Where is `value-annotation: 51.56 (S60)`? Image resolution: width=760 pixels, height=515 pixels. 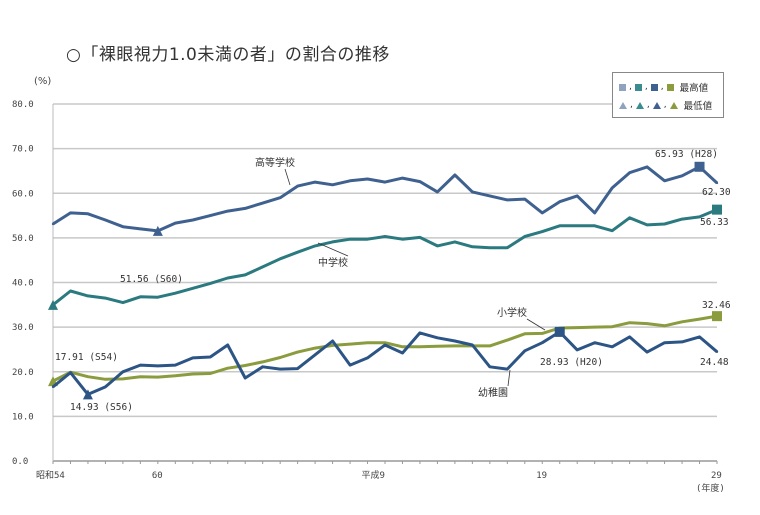 value-annotation: 51.56 (S60) is located at coordinates (151, 279).